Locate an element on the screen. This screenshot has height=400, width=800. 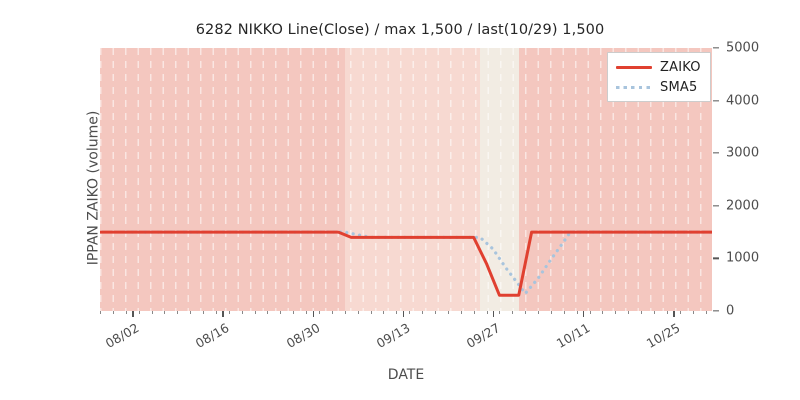
x-tick-label: 10/25 is located at coordinates (663, 336).